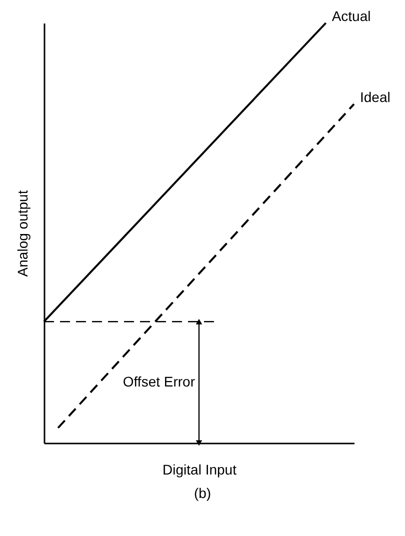  What do you see at coordinates (351, 16) in the screenshot?
I see `series-label: Actual` at bounding box center [351, 16].